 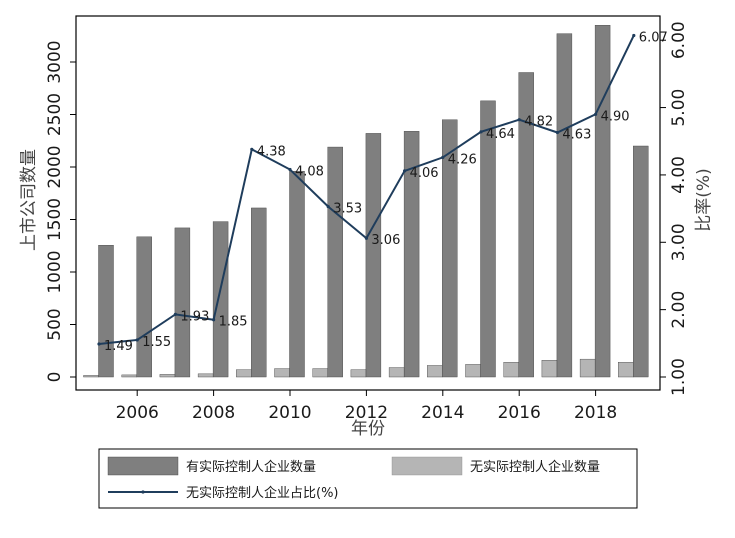 I want to click on bar-uncontrolled-2015, so click(x=473, y=371).